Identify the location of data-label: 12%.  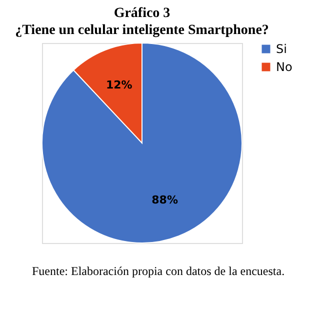
(119, 85).